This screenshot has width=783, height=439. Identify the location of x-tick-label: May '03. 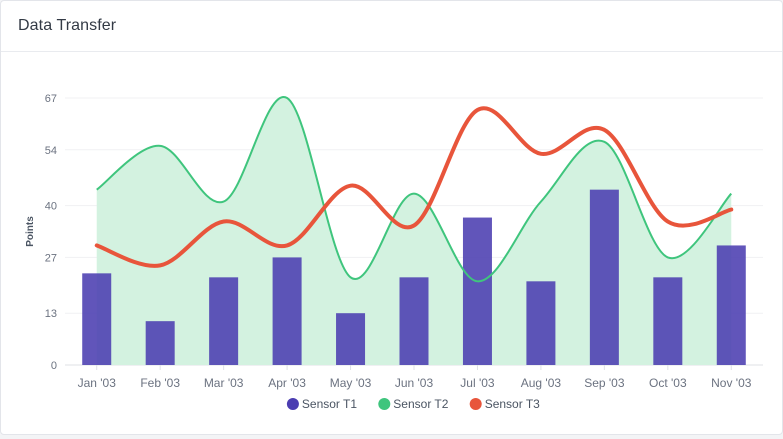
(351, 383).